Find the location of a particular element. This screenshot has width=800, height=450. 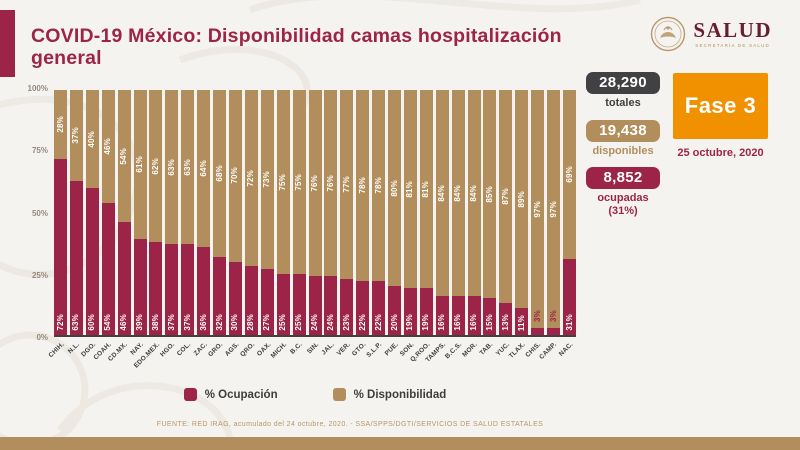

ocupacion-value-label: 19% is located at coordinates (410, 322).